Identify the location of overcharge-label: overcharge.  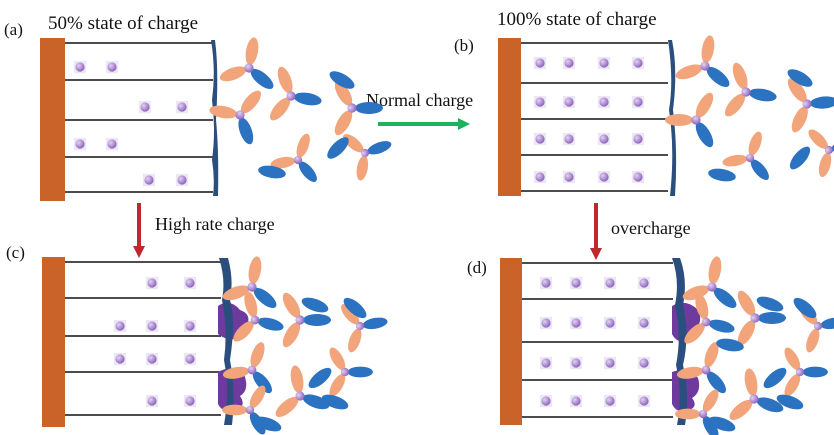
(651, 228).